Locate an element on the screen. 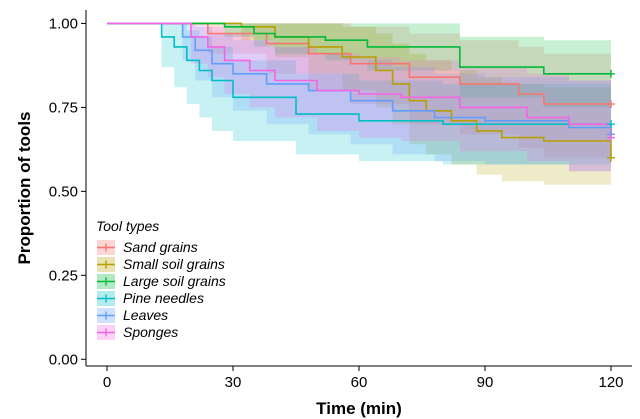 This screenshot has width=640, height=419. x-axis-title: Time (min) is located at coordinates (359, 408).